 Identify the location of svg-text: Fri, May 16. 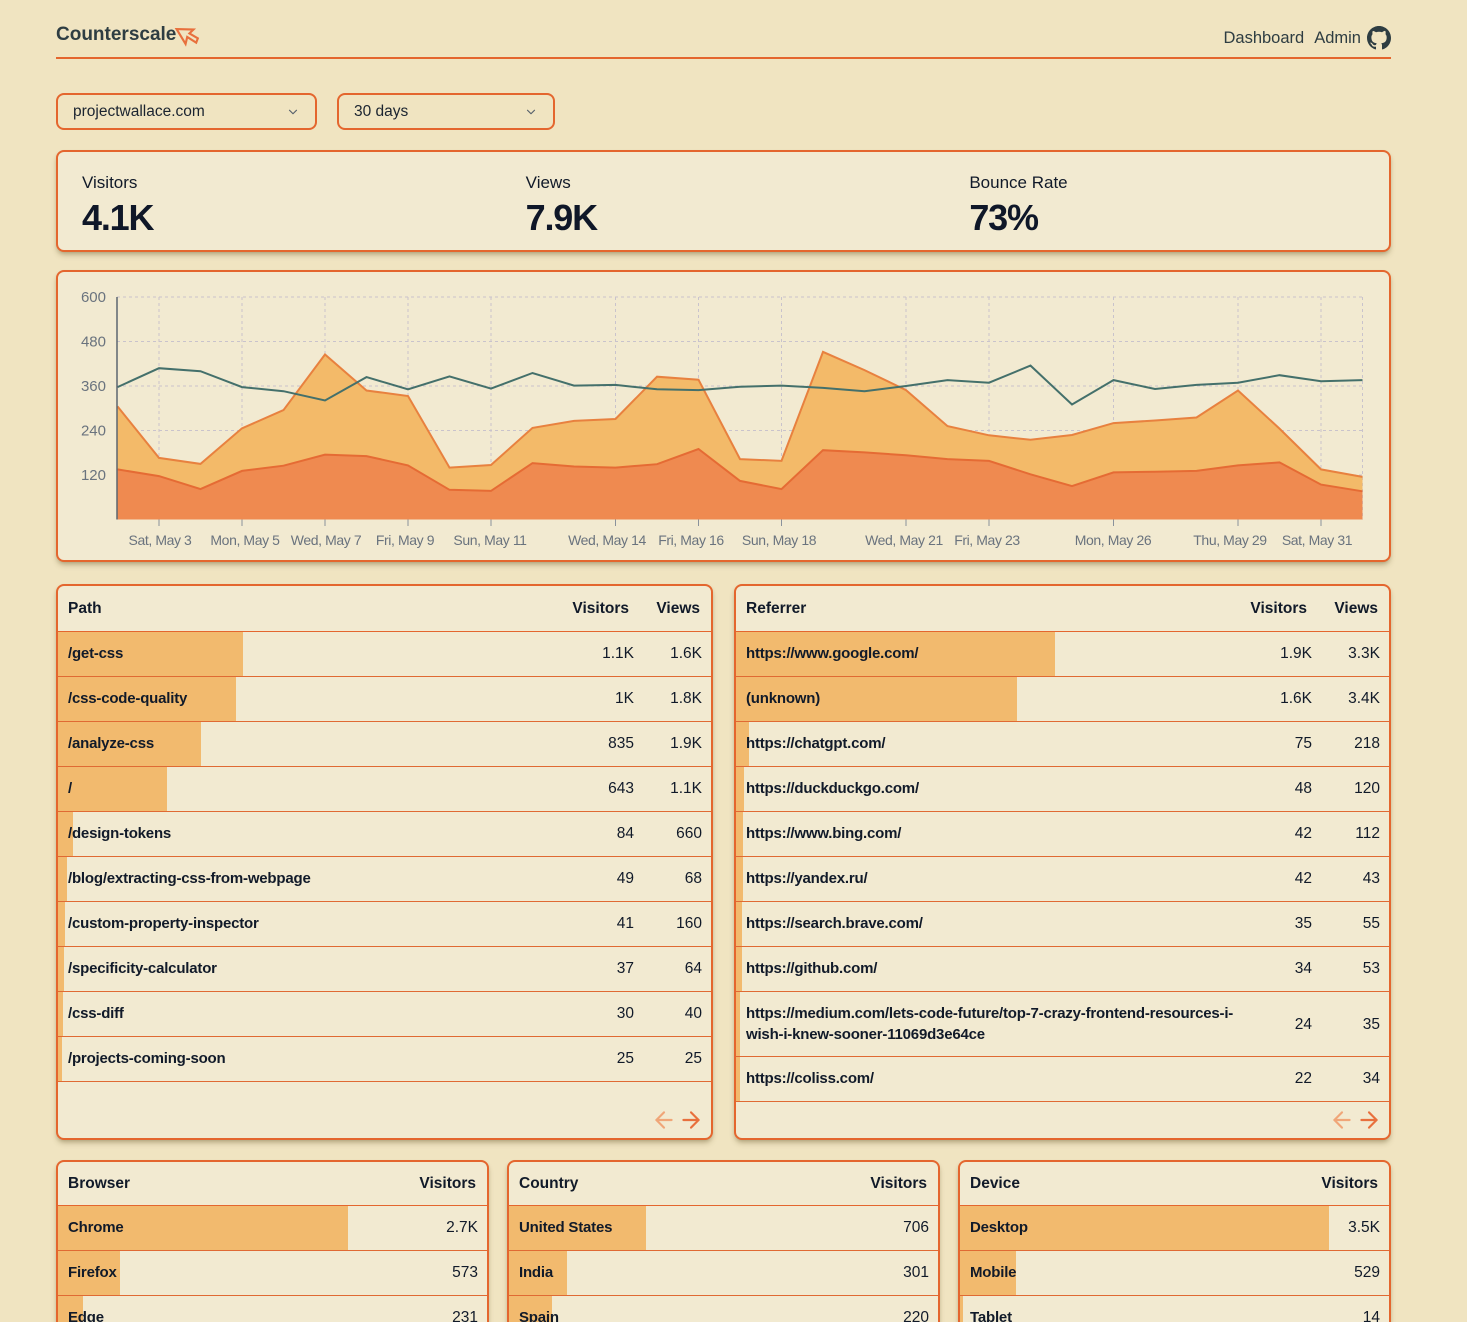
(691, 540).